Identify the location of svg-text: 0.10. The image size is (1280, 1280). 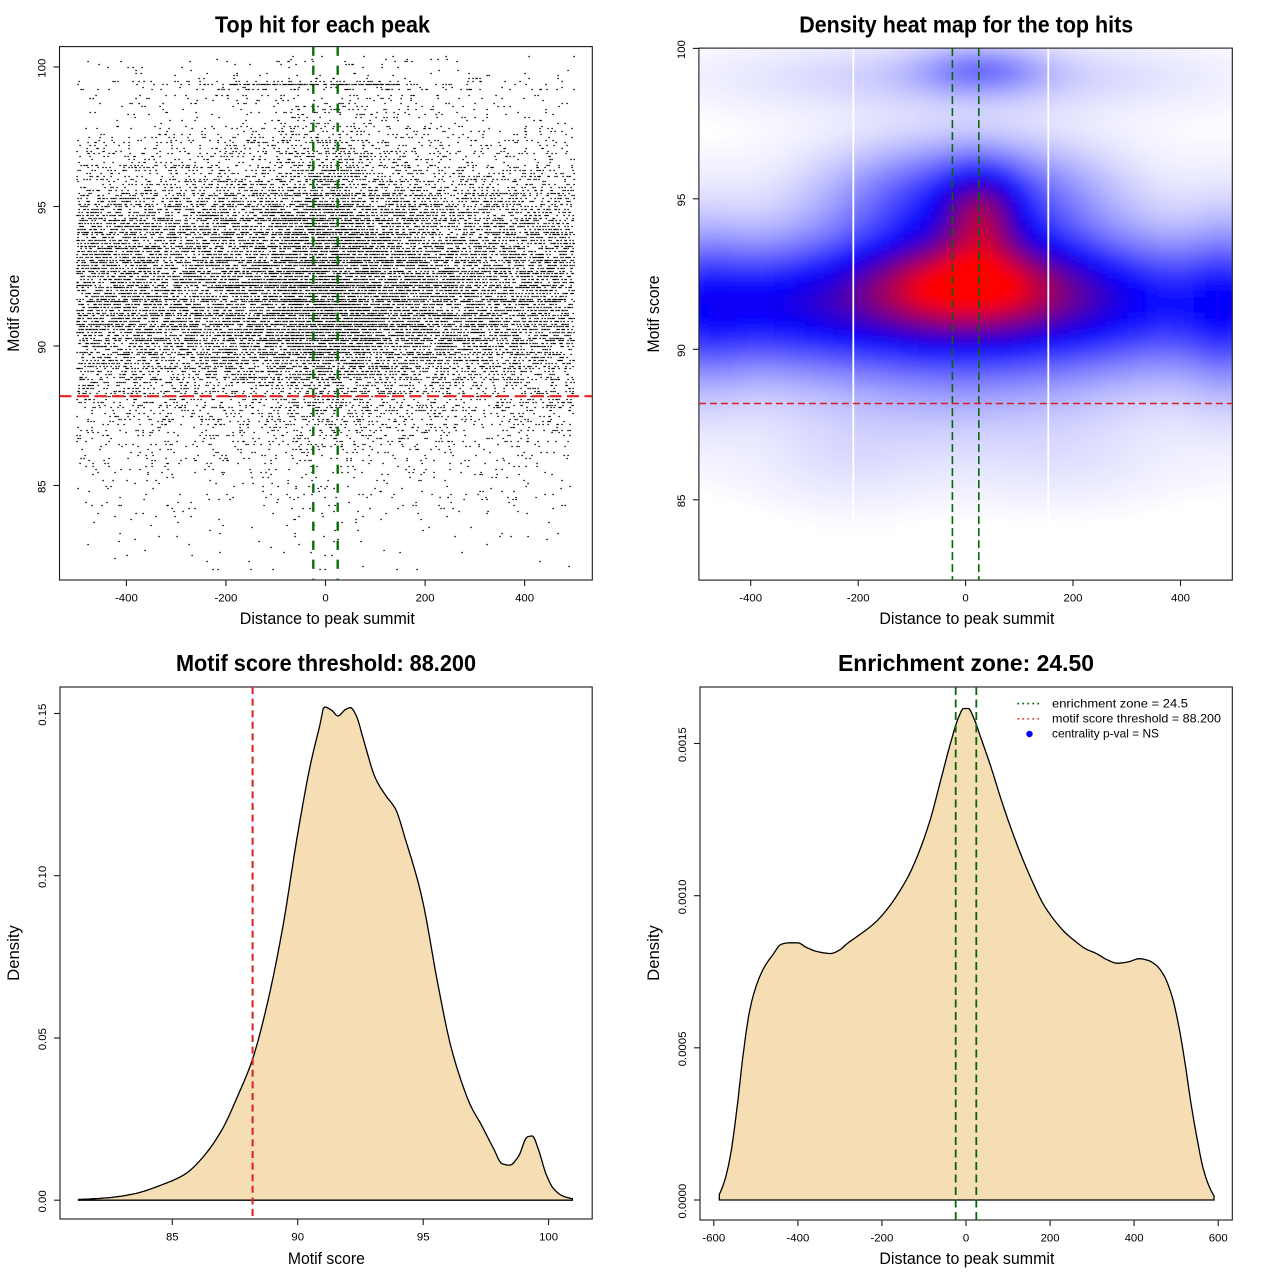
(43, 877).